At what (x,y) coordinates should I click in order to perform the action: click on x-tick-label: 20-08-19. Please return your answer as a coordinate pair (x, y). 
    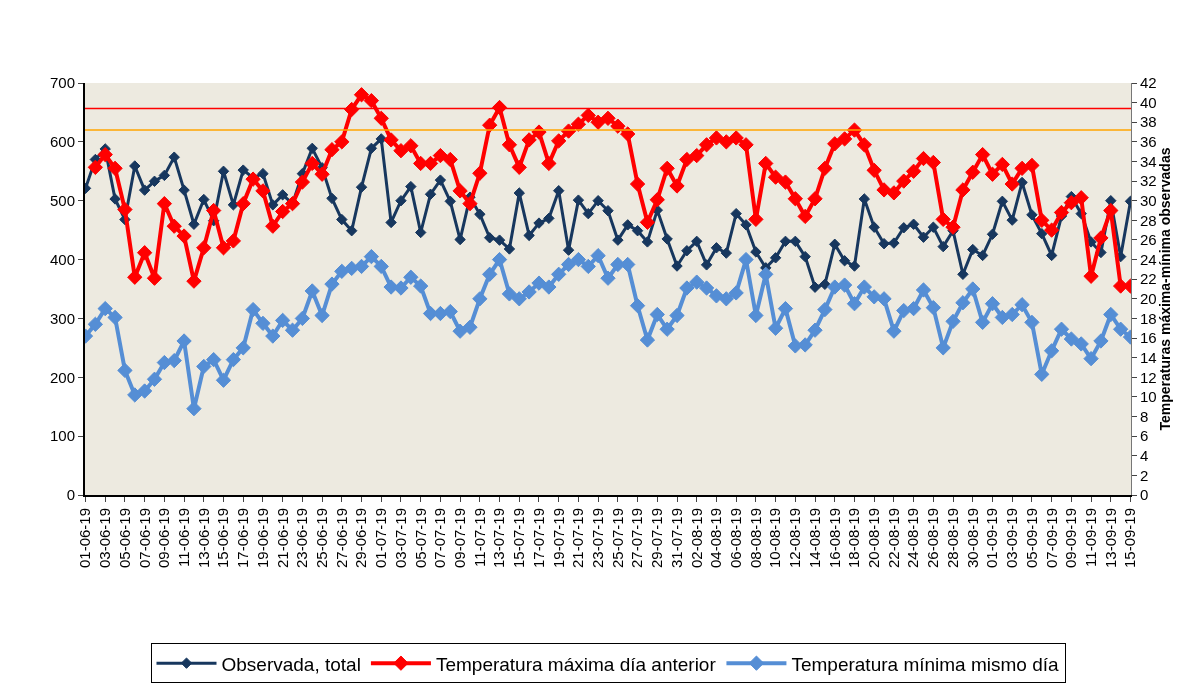
    Looking at the image, I should click on (874, 538).